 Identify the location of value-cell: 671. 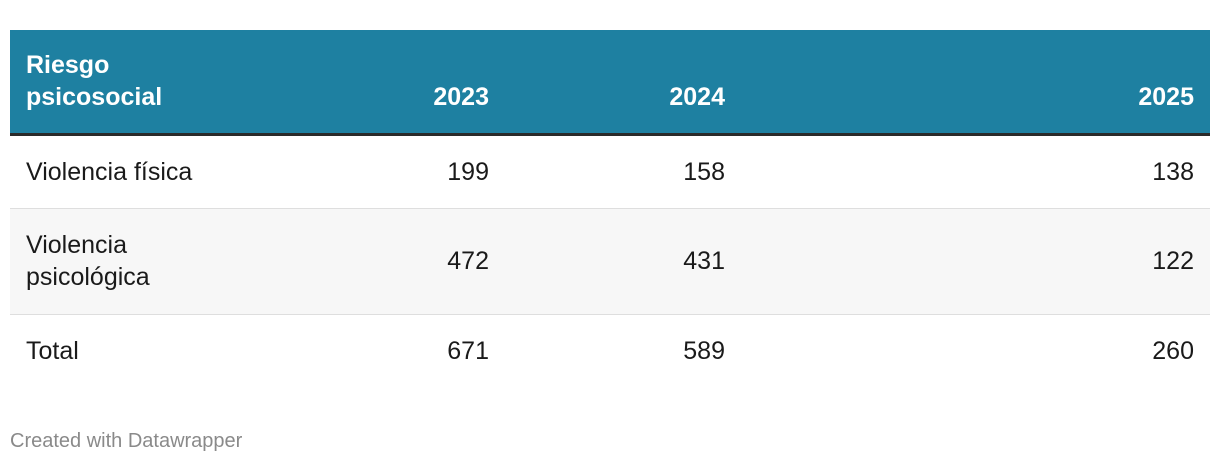
(468, 351).